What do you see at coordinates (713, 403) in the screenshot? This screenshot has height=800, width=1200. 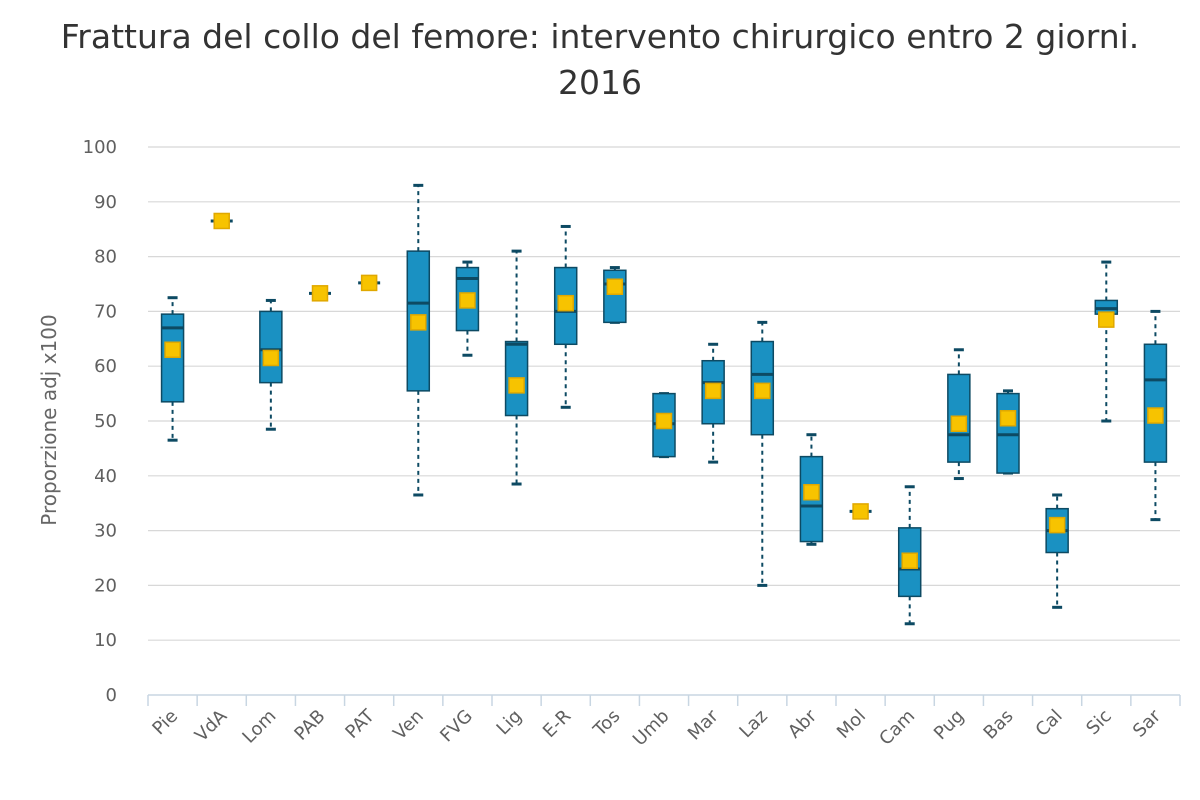 I see `box-group-Mar` at bounding box center [713, 403].